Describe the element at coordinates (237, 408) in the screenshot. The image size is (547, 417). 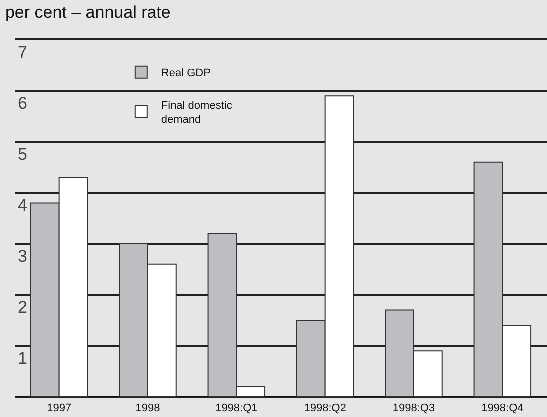
I see `x-tick-label: 1998:Q1` at that location.